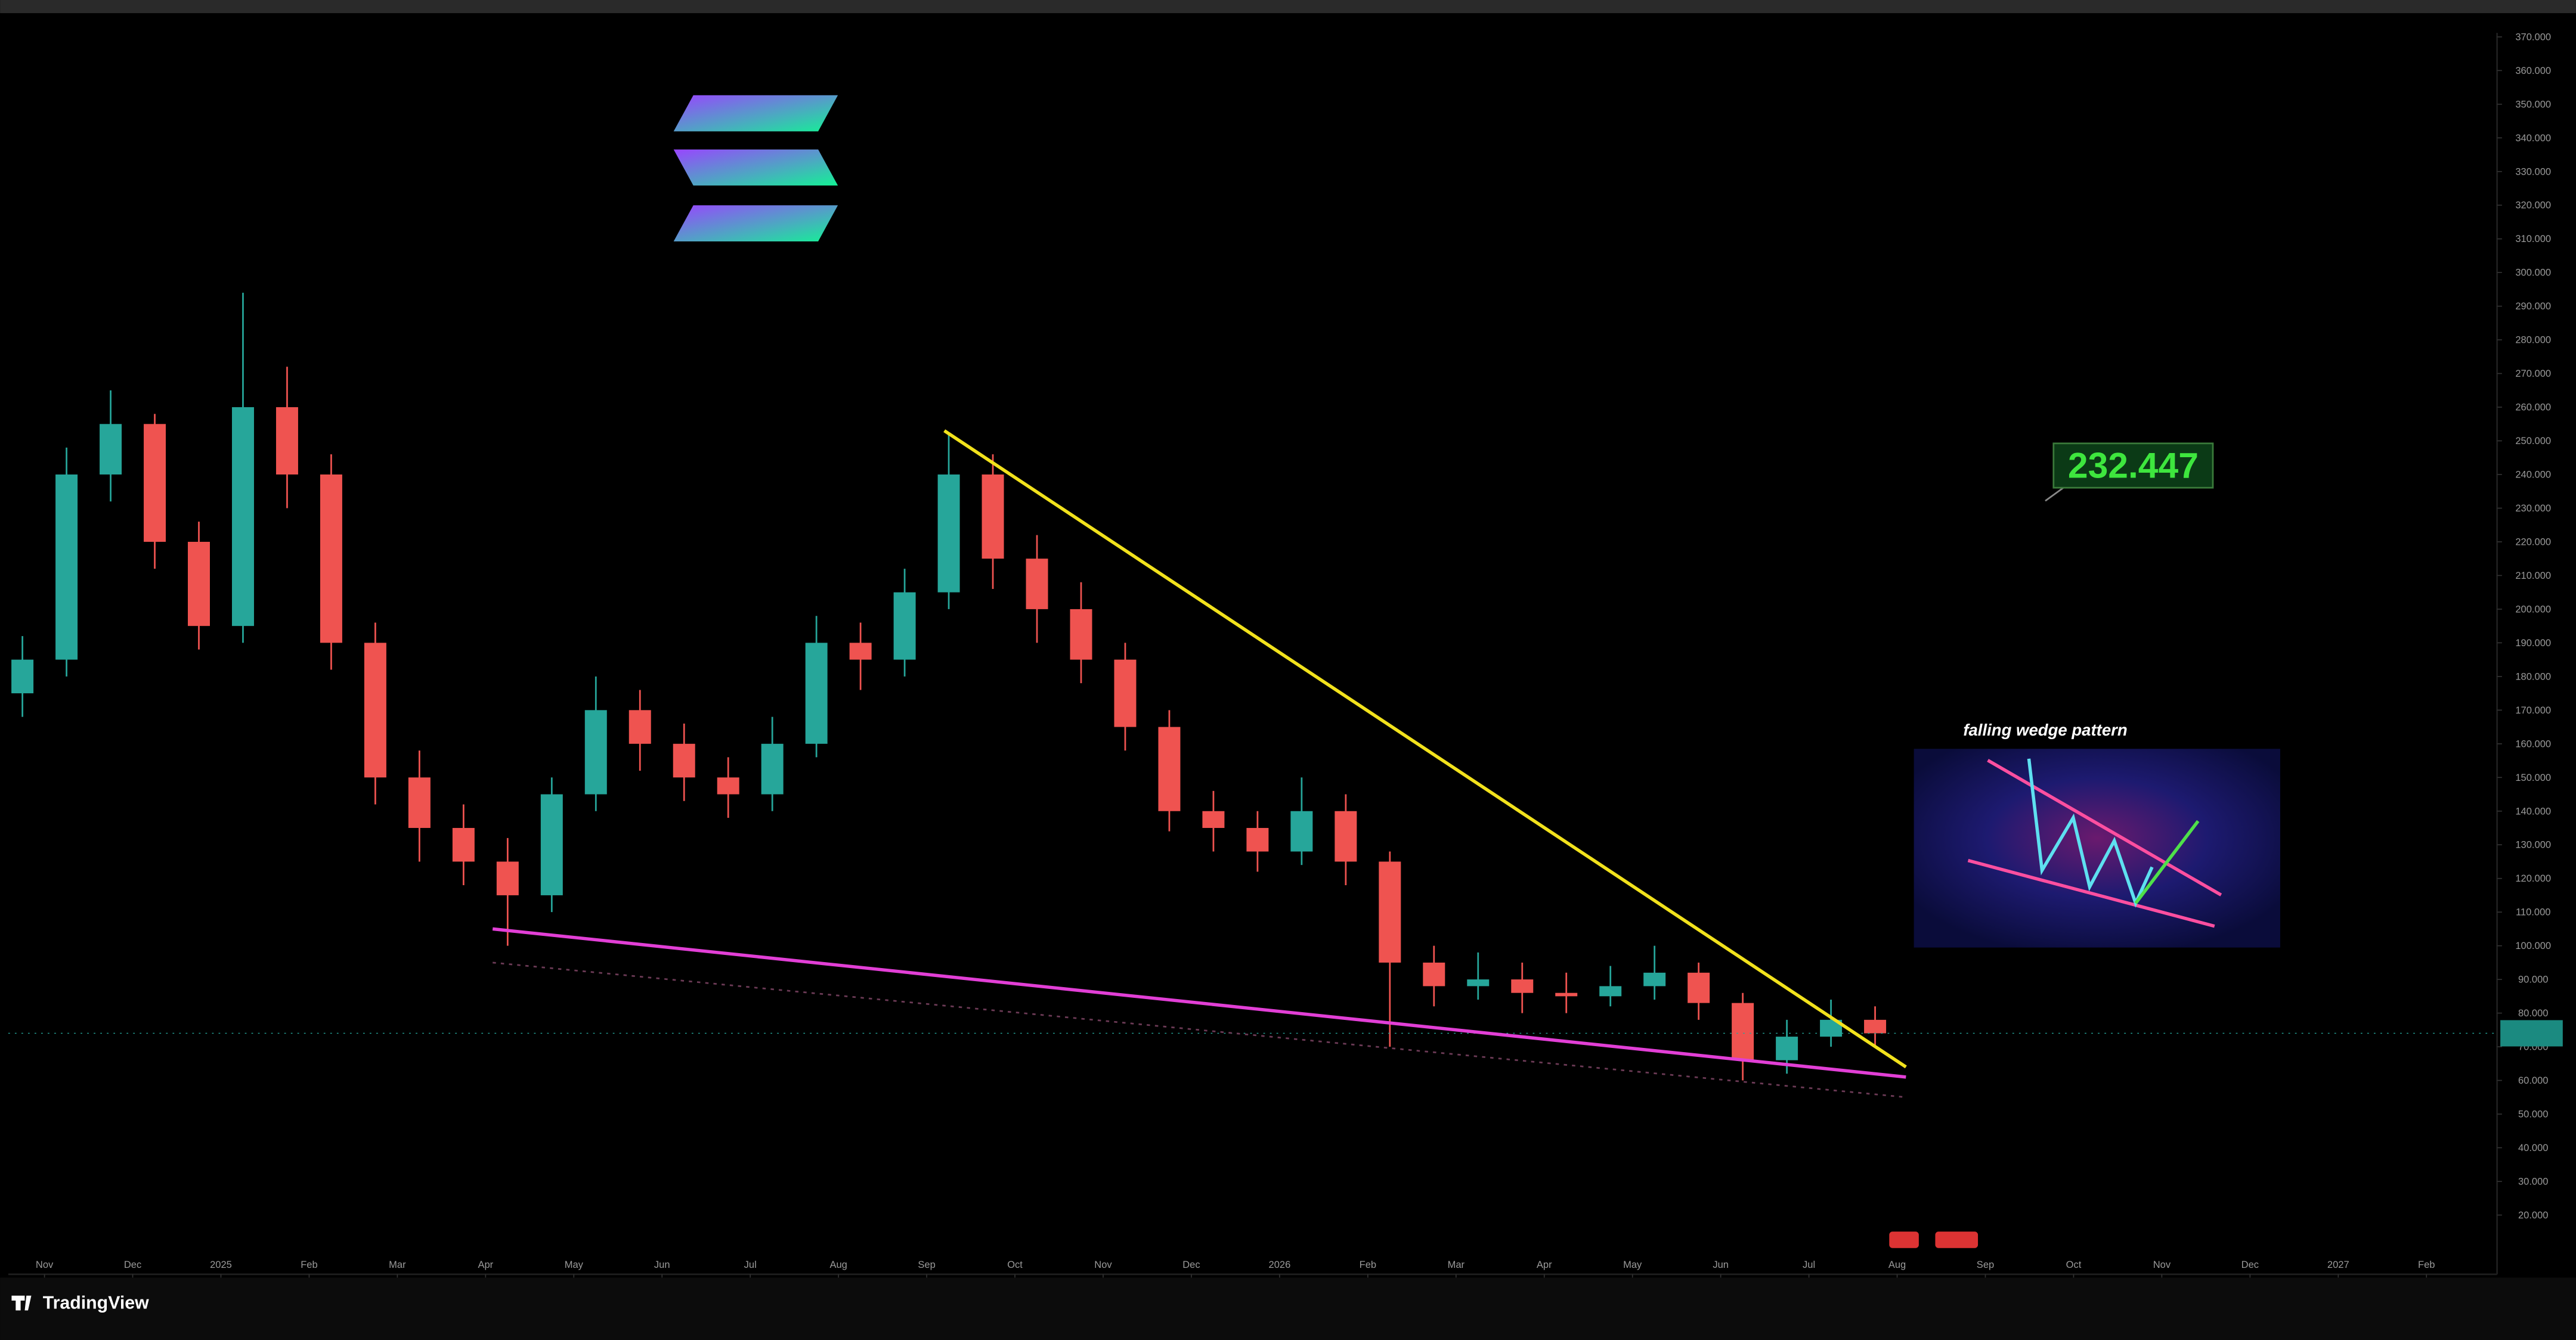 The height and width of the screenshot is (1340, 2576). I want to click on y-tick-label: 330.000, so click(2533, 171).